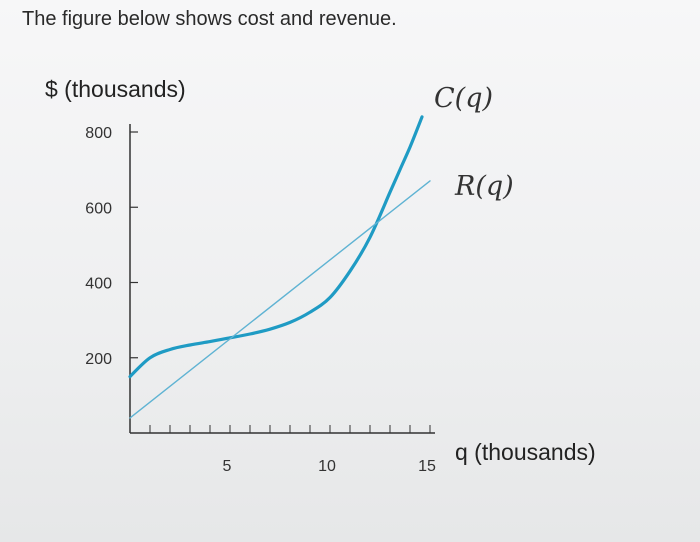 The width and height of the screenshot is (700, 542). What do you see at coordinates (463, 98) in the screenshot?
I see `cost-curve-label: C(q)` at bounding box center [463, 98].